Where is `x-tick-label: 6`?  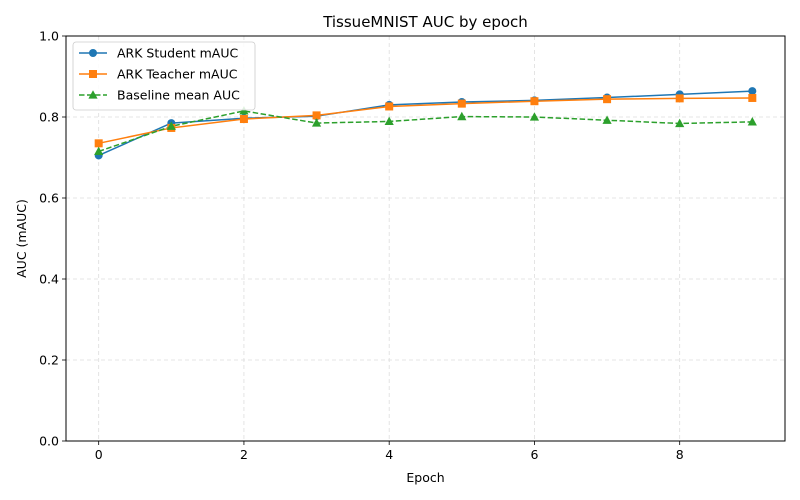
x-tick-label: 6 is located at coordinates (534, 454).